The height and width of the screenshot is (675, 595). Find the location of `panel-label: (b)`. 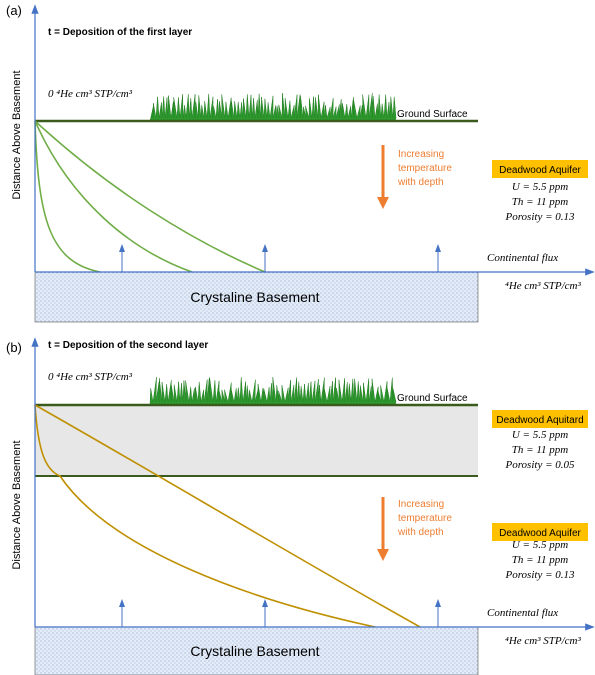

panel-label: (b) is located at coordinates (14, 347).